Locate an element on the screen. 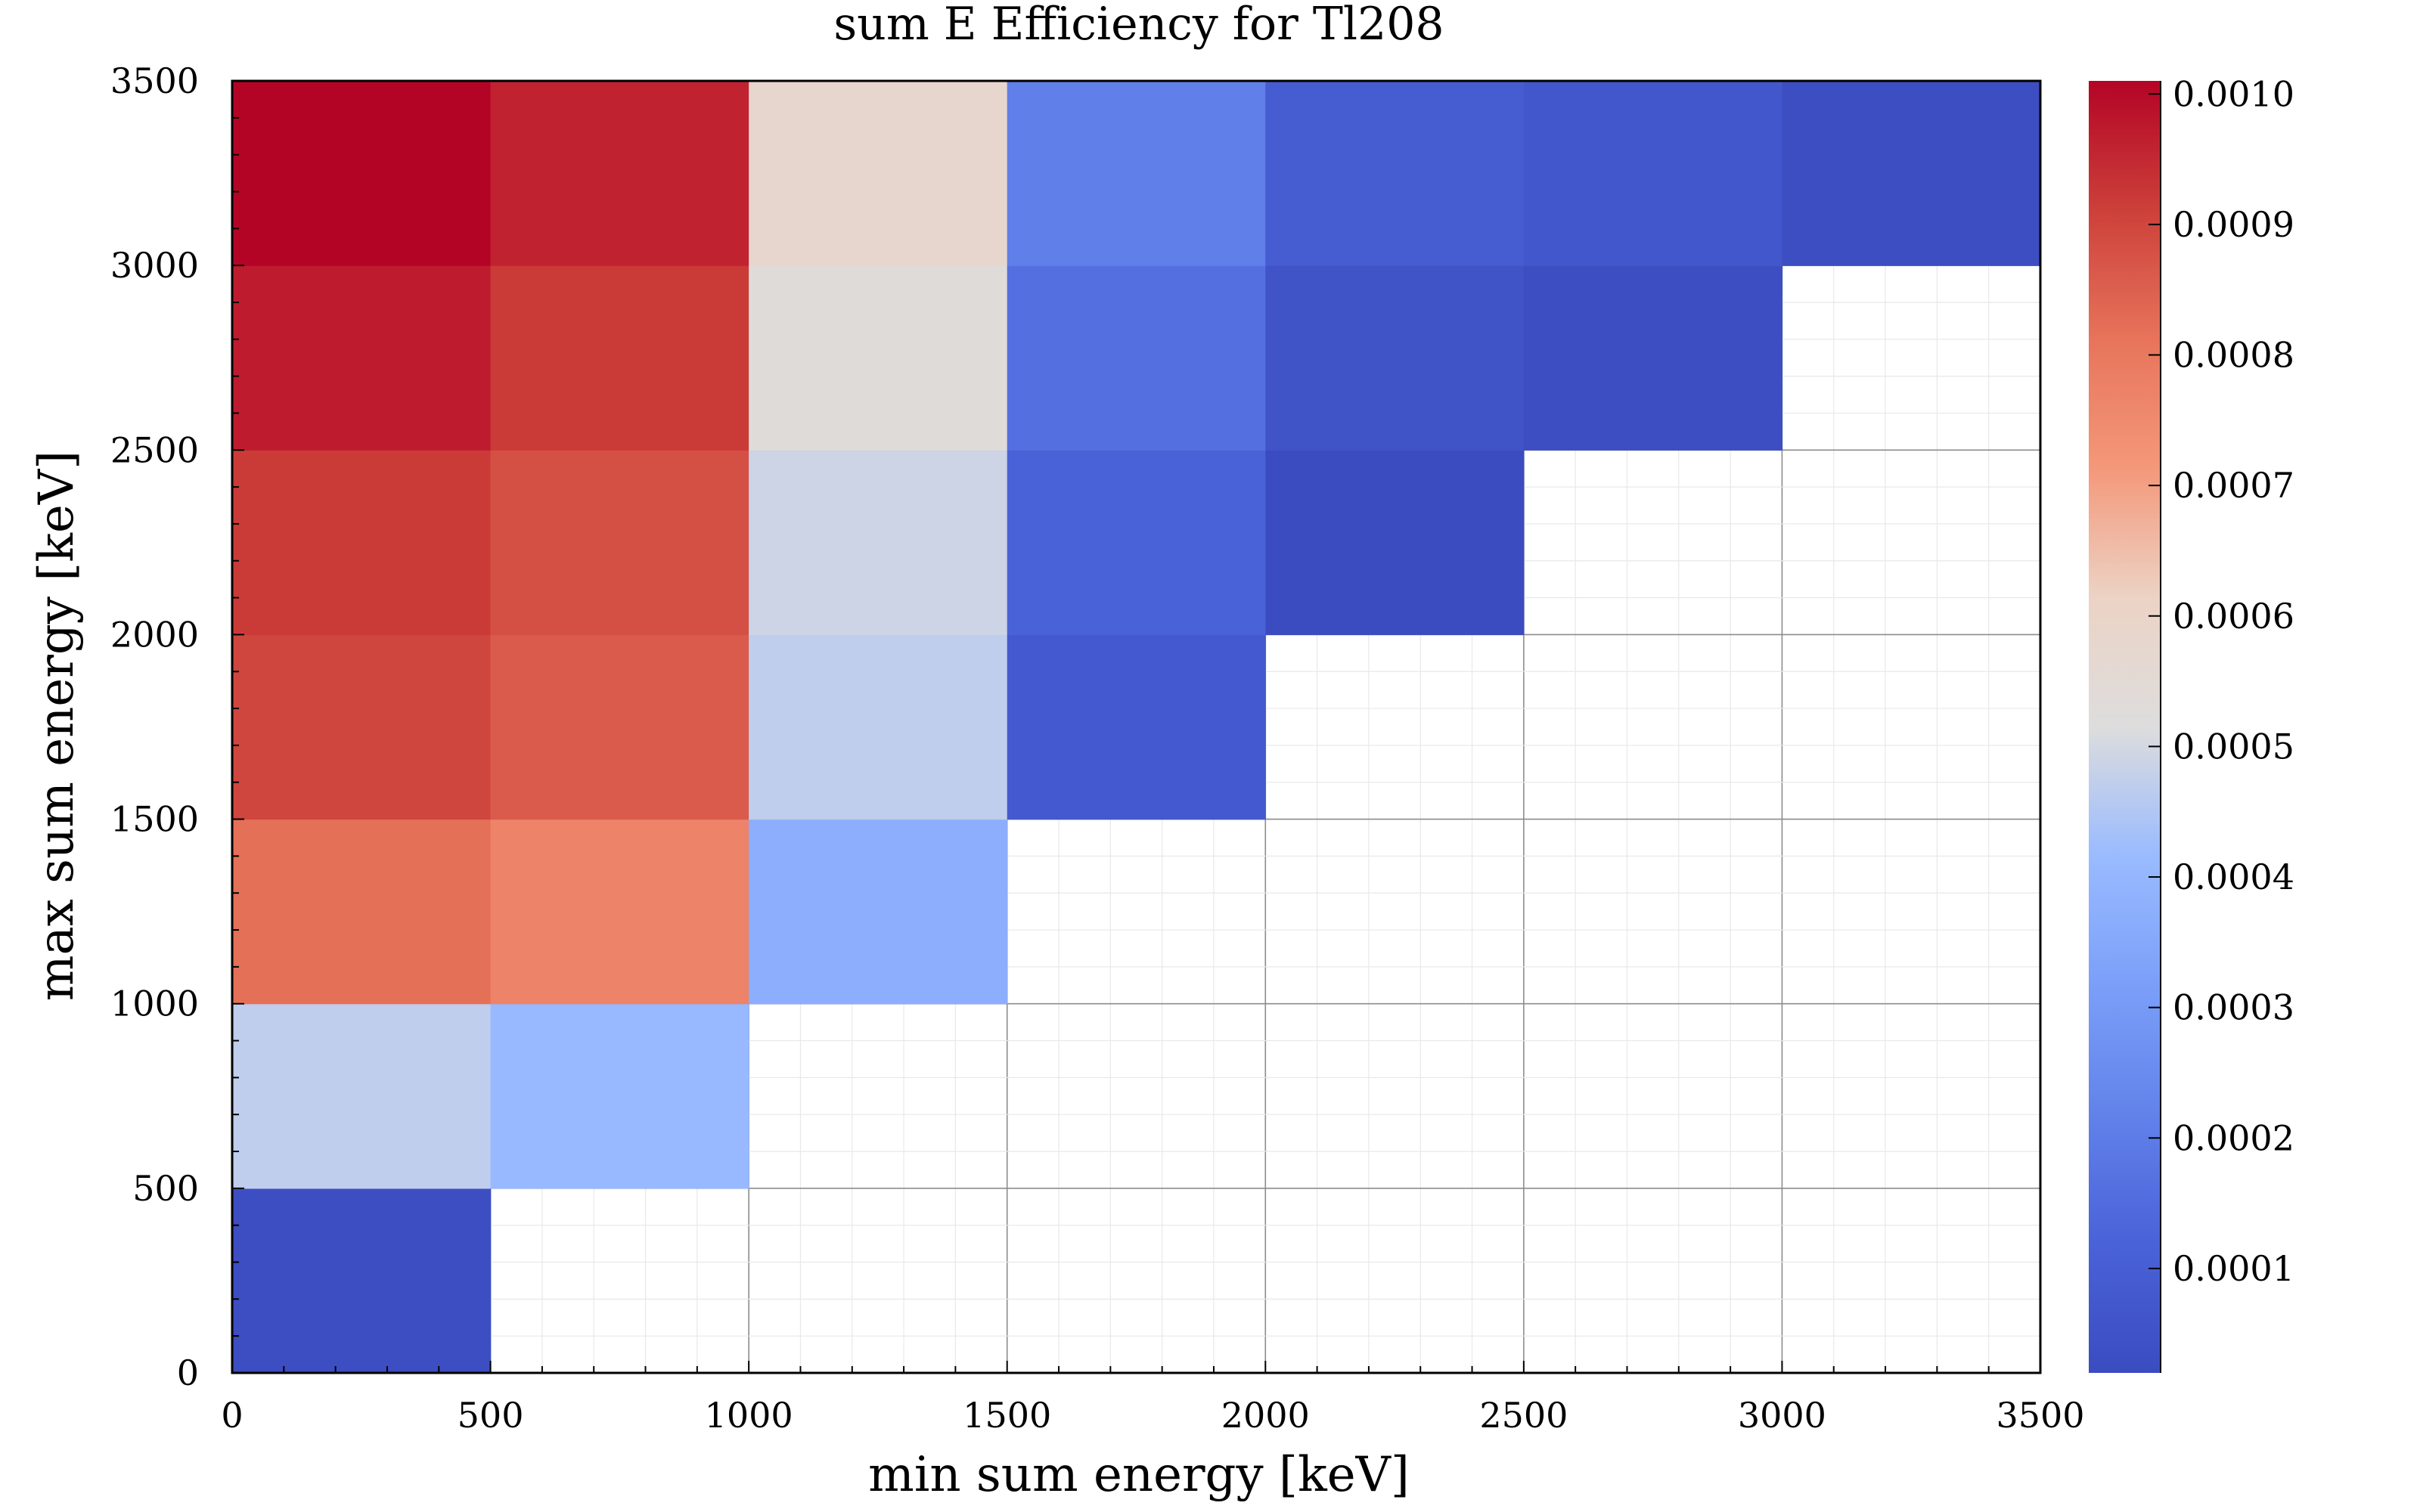  y-tick-label: 2500 is located at coordinates (154, 449).